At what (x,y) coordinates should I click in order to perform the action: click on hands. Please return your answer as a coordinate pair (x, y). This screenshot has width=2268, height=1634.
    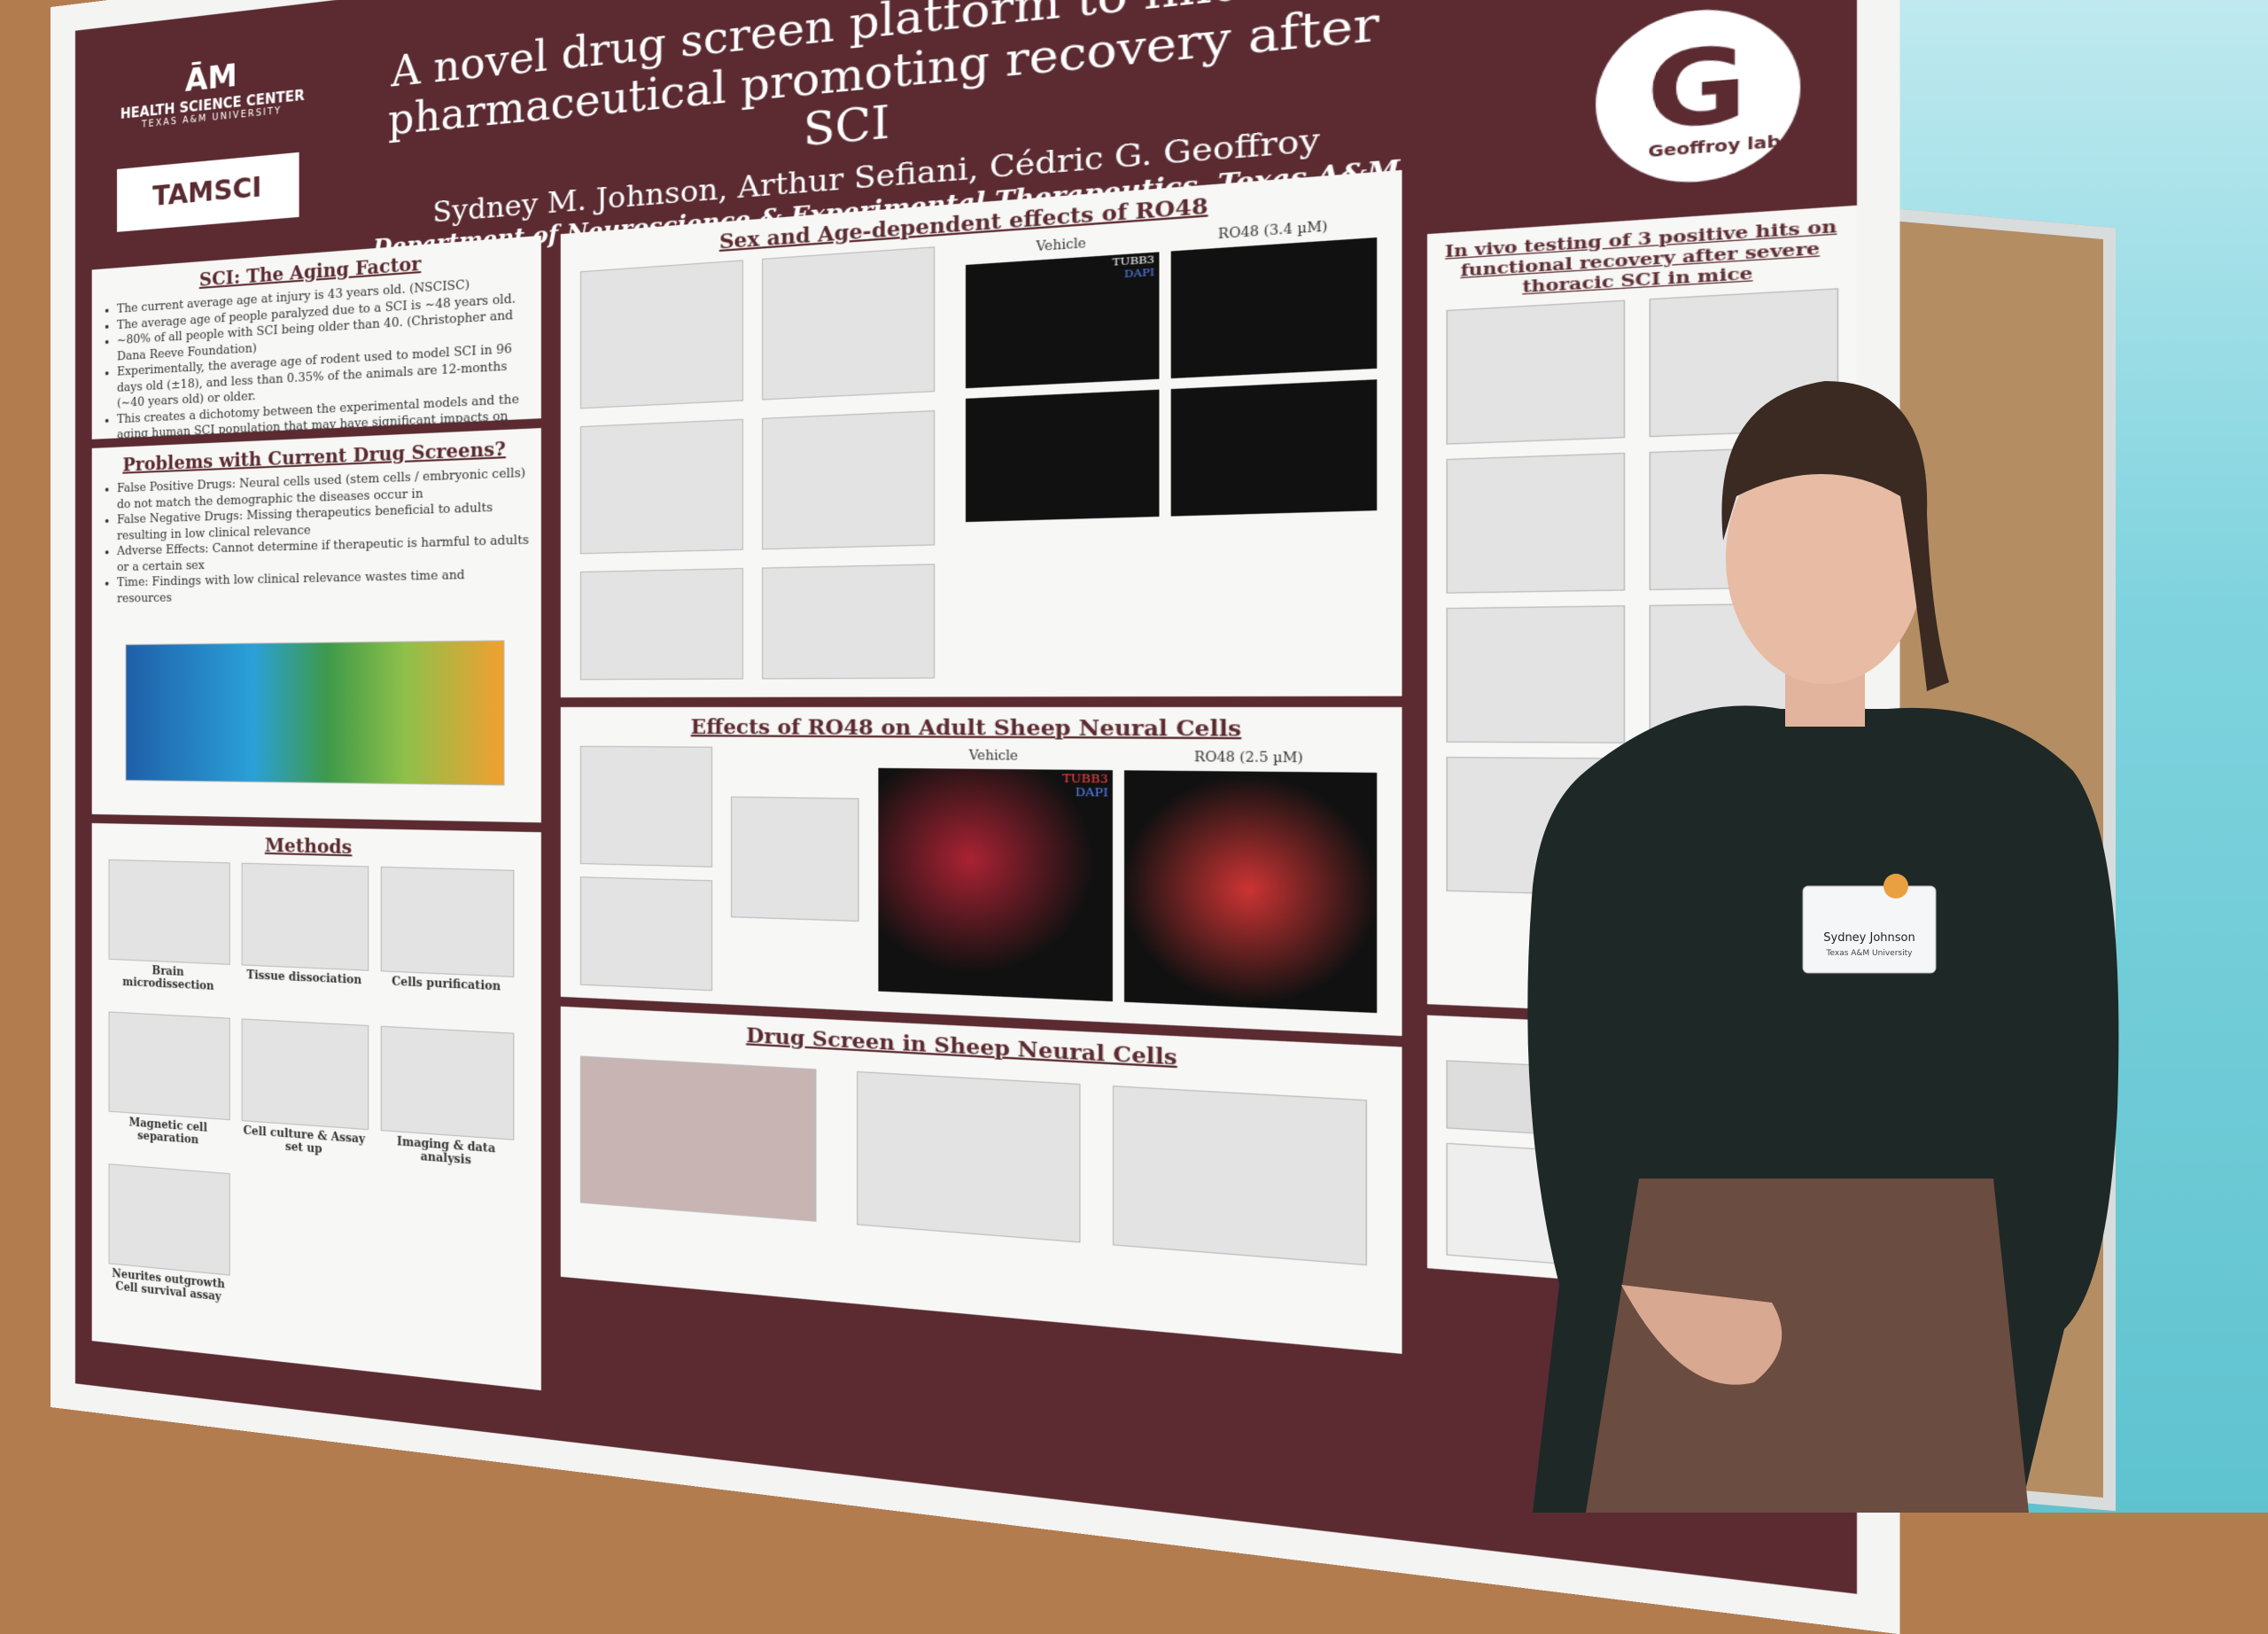
    Looking at the image, I should click on (1702, 1335).